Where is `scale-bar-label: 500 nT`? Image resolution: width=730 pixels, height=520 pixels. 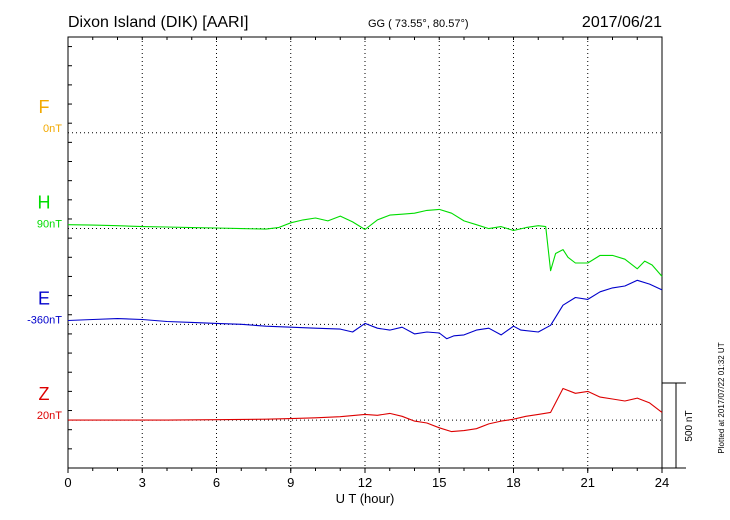 scale-bar-label: 500 nT is located at coordinates (689, 425).